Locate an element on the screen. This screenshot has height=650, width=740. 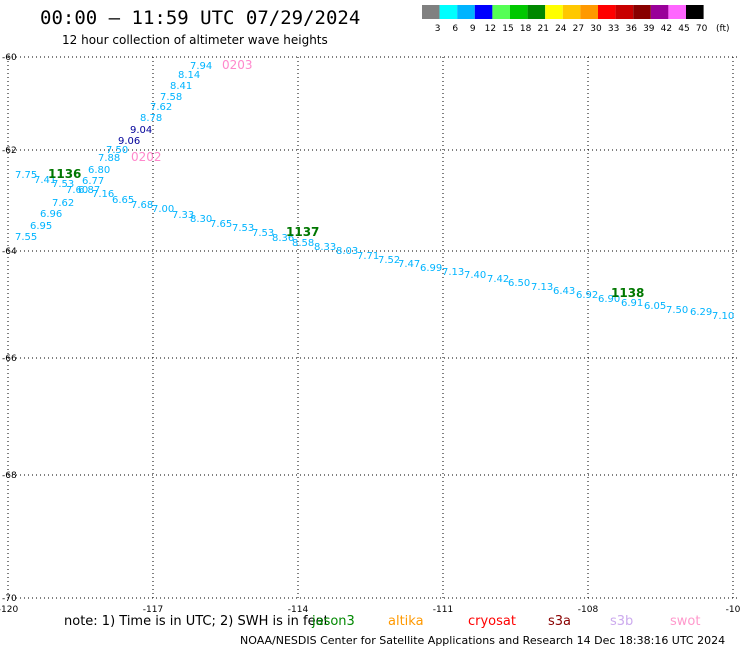
latitude-label: -60 is located at coordinates (9, 58).